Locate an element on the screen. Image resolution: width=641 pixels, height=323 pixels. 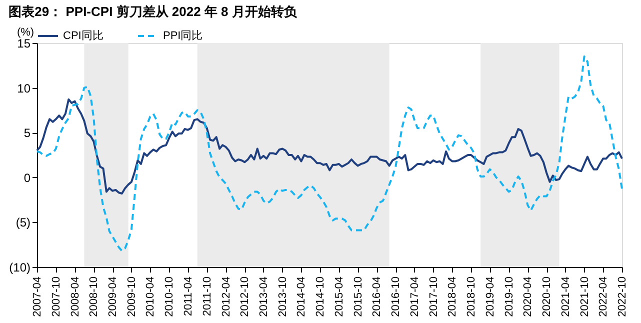
x-tick-label: 2012-04 is located at coordinates (226, 296).